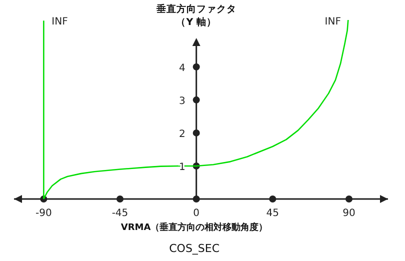  What do you see at coordinates (182, 134) in the screenshot?
I see `y-tick-label: 2` at bounding box center [182, 134].